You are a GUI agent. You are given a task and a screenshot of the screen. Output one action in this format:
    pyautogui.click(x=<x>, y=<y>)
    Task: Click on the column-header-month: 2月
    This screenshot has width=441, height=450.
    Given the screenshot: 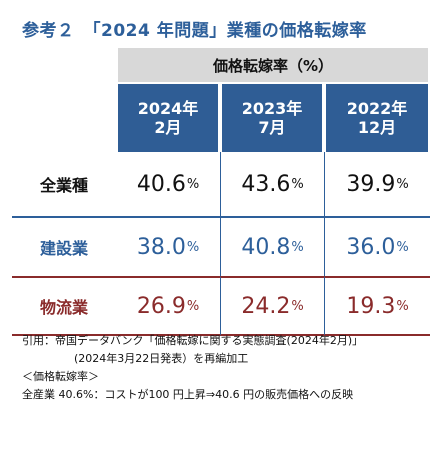 What is the action you would take?
    pyautogui.click(x=168, y=127)
    